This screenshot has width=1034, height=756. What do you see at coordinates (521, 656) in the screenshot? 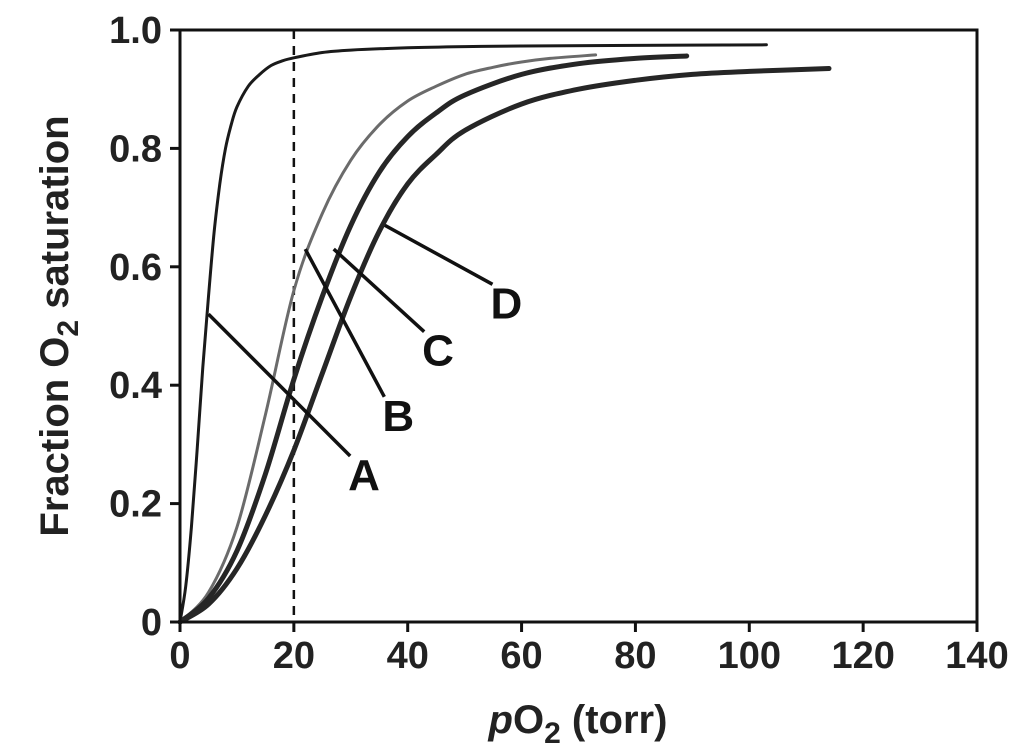
I see `x-tick-label: 60` at bounding box center [521, 656].